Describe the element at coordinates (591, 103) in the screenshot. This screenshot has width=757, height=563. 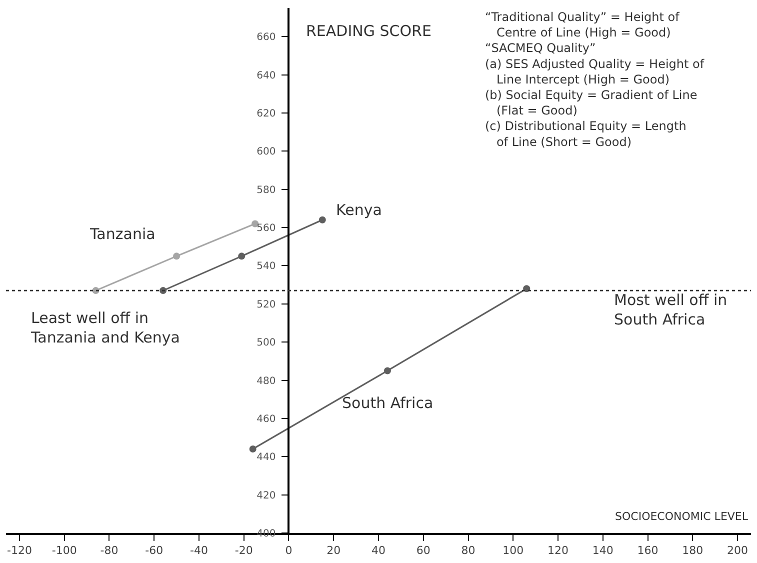
I see `annotation: (b) Social Equity = Gradient of Line (Flat = Good)` at that location.